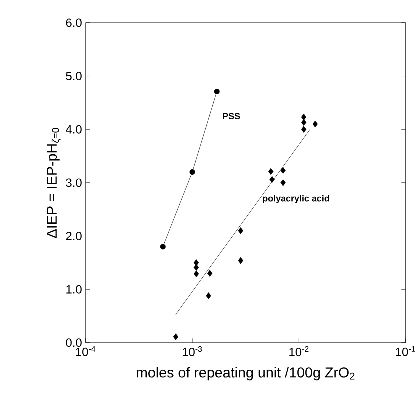 This screenshot has width=420, height=401. What do you see at coordinates (86, 351) in the screenshot?
I see `x-tick-label: 10$^{-4}$` at bounding box center [86, 351].